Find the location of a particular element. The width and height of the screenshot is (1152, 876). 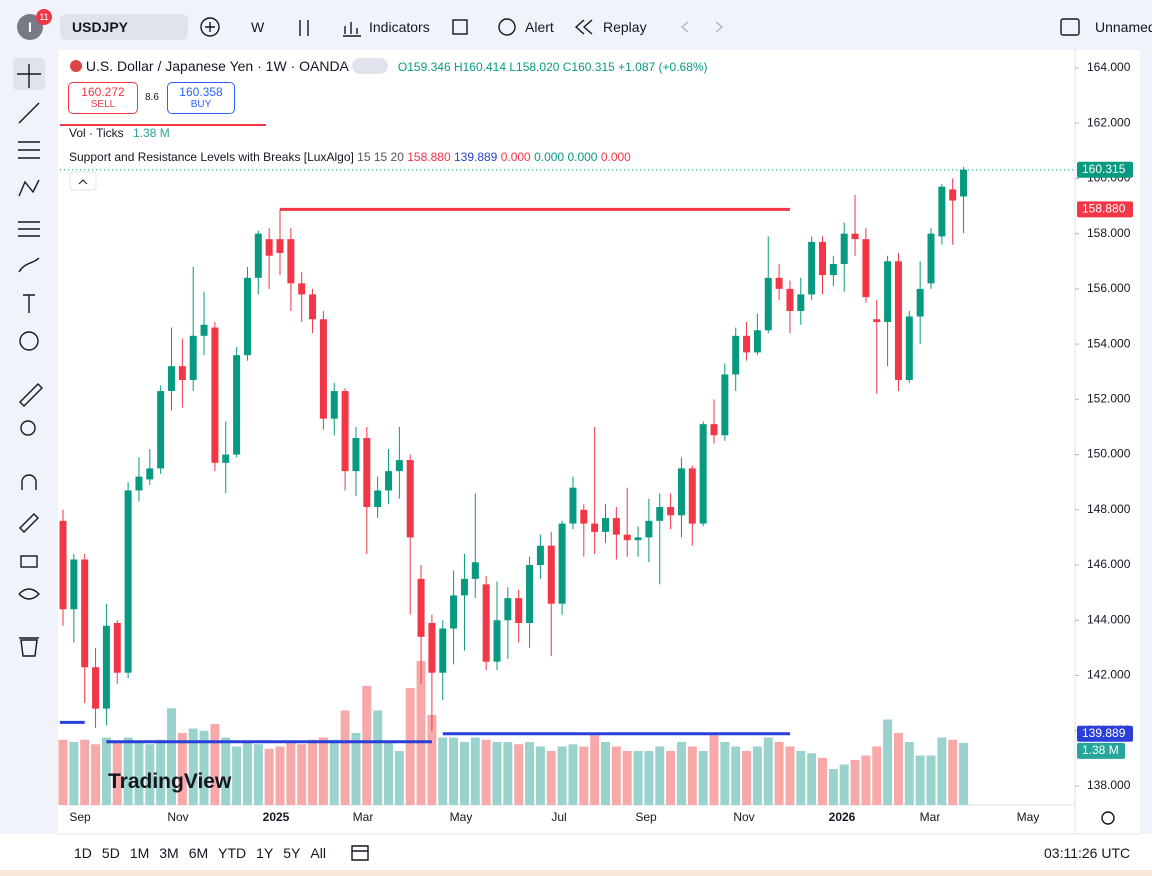

pattern-icon is located at coordinates (29, 188).